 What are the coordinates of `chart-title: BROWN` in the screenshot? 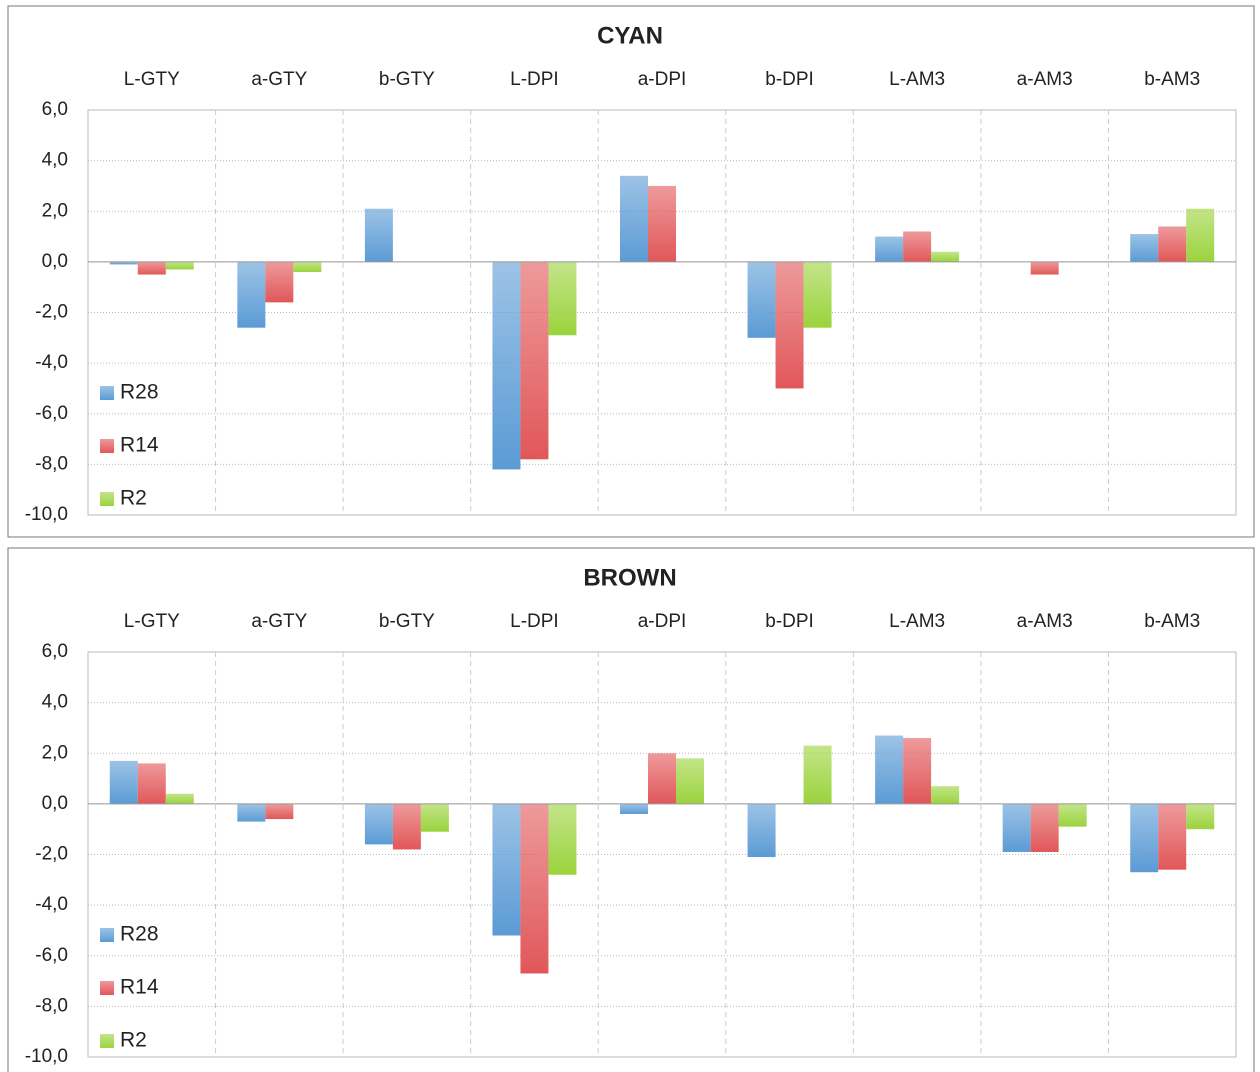 It's located at (629, 577).